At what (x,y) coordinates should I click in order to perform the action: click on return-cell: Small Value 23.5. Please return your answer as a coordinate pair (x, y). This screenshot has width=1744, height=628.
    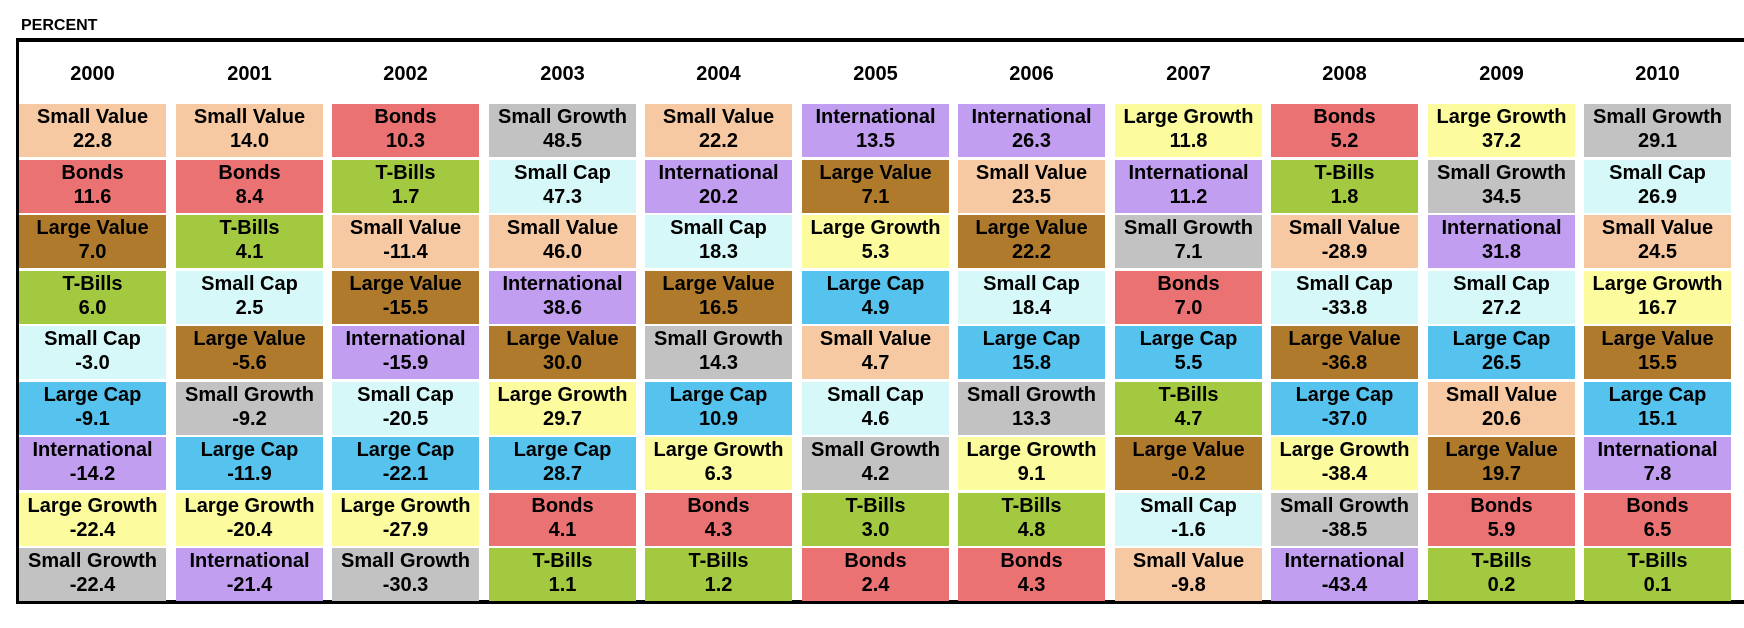
    Looking at the image, I should click on (1031, 186).